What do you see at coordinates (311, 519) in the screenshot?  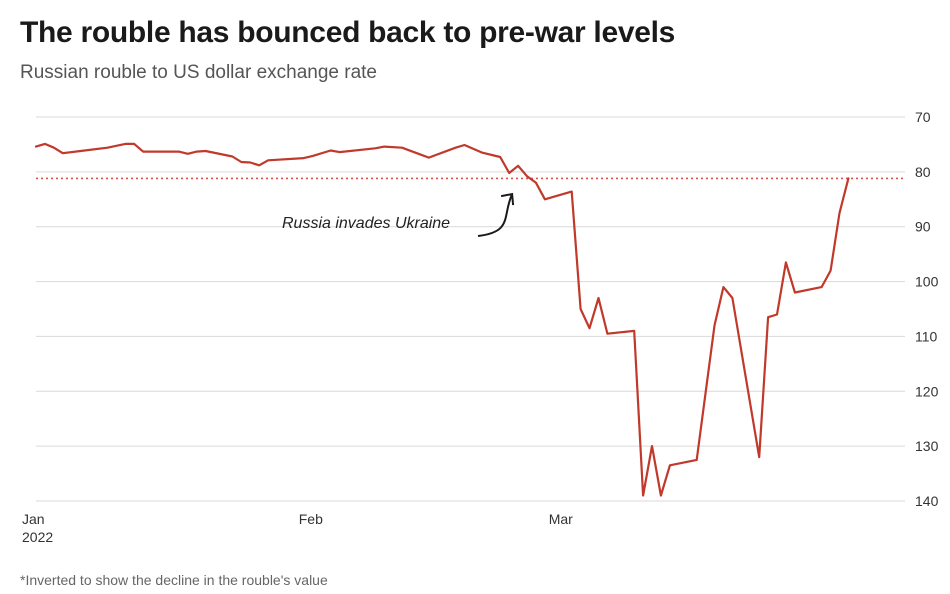 I see `x-tick-label: Feb` at bounding box center [311, 519].